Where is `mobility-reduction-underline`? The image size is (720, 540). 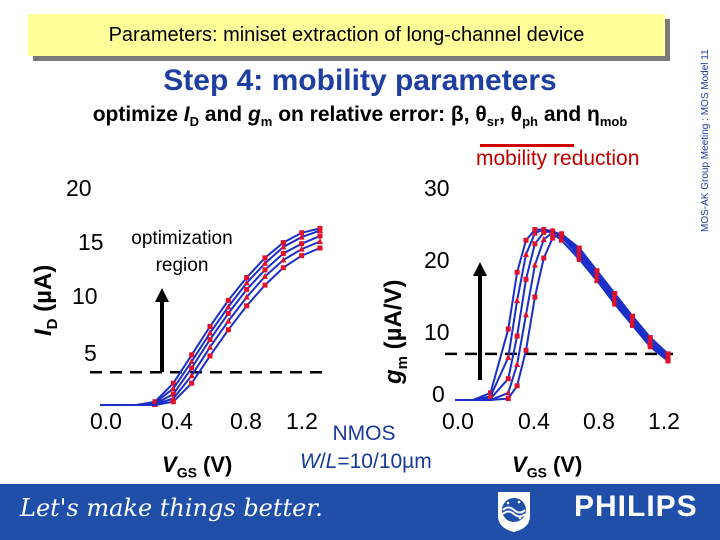
mobility-reduction-underline is located at coordinates (527, 145).